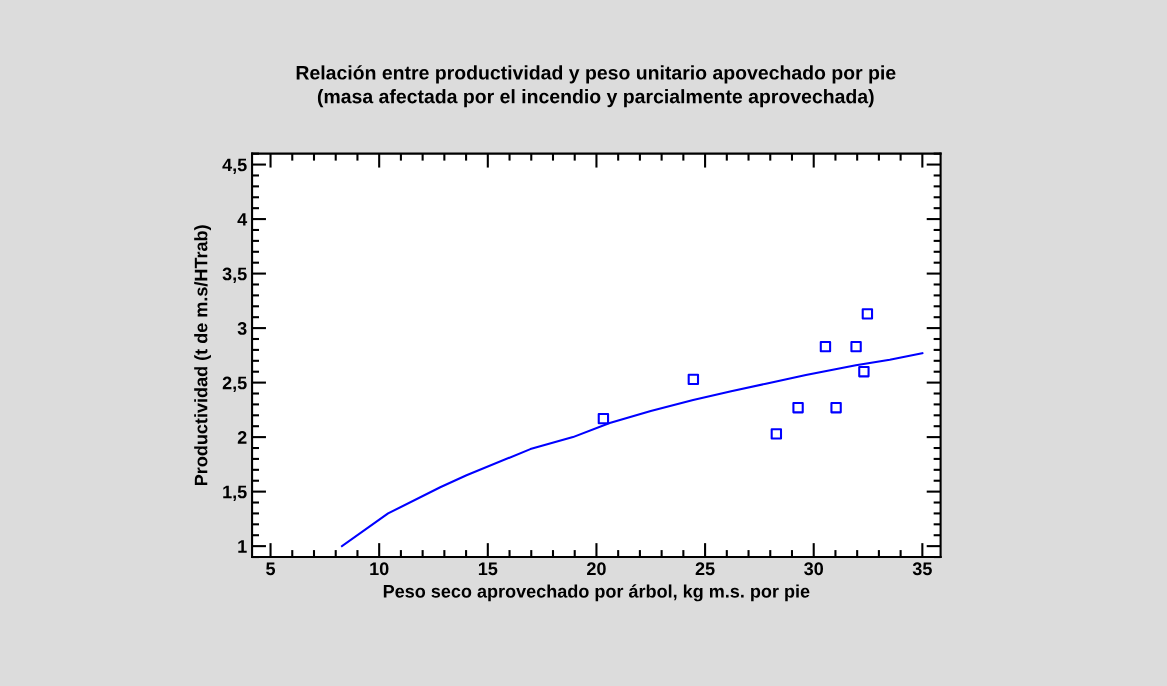  I want to click on x-tick-label: 25, so click(705, 569).